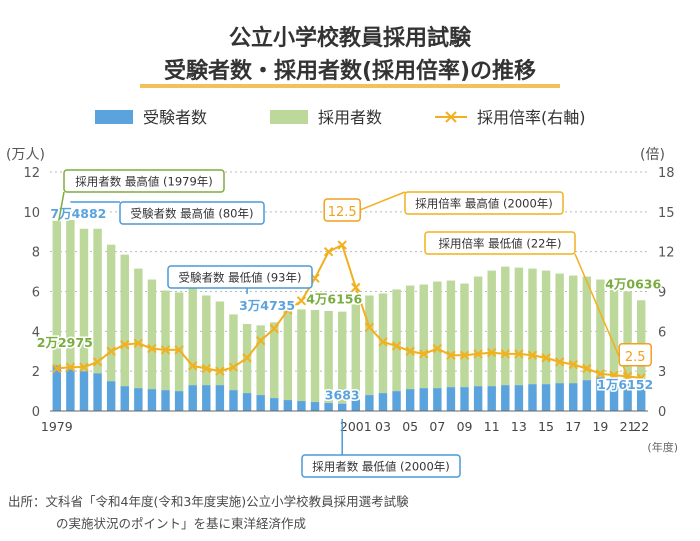  Describe the element at coordinates (410, 426) in the screenshot. I see `x-tick-label: 05` at that location.